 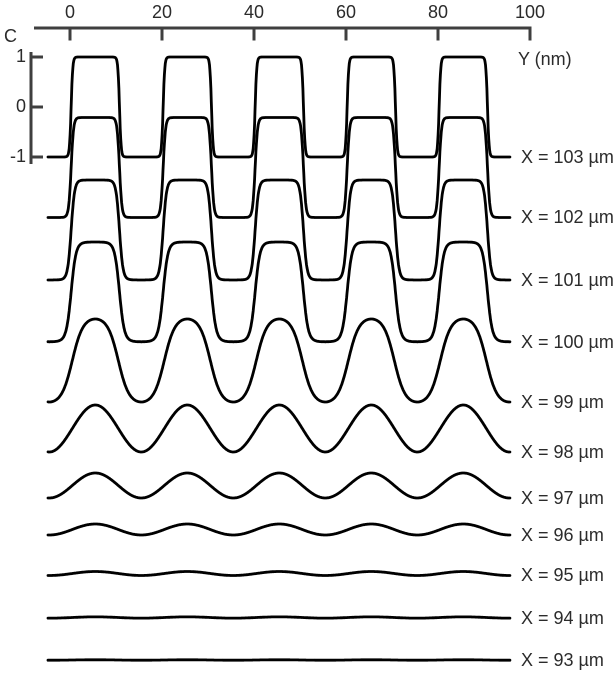 What do you see at coordinates (254, 12) in the screenshot?
I see `y-axis-tick-label-40: 40` at bounding box center [254, 12].